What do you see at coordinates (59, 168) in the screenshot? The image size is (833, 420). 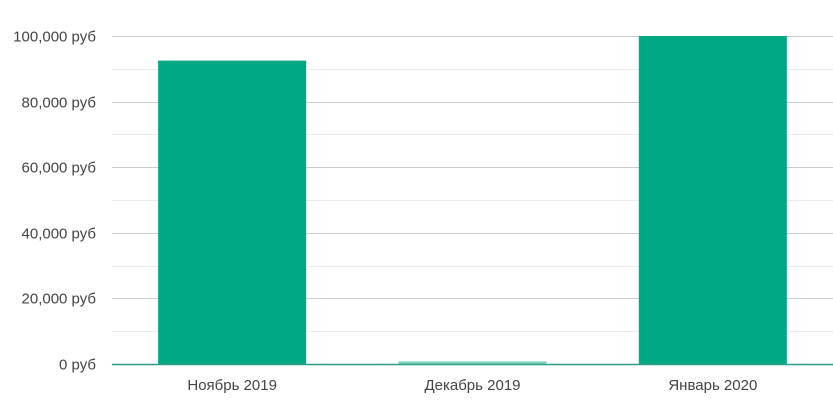 I see `y-tick-label: 60,000 руб` at bounding box center [59, 168].